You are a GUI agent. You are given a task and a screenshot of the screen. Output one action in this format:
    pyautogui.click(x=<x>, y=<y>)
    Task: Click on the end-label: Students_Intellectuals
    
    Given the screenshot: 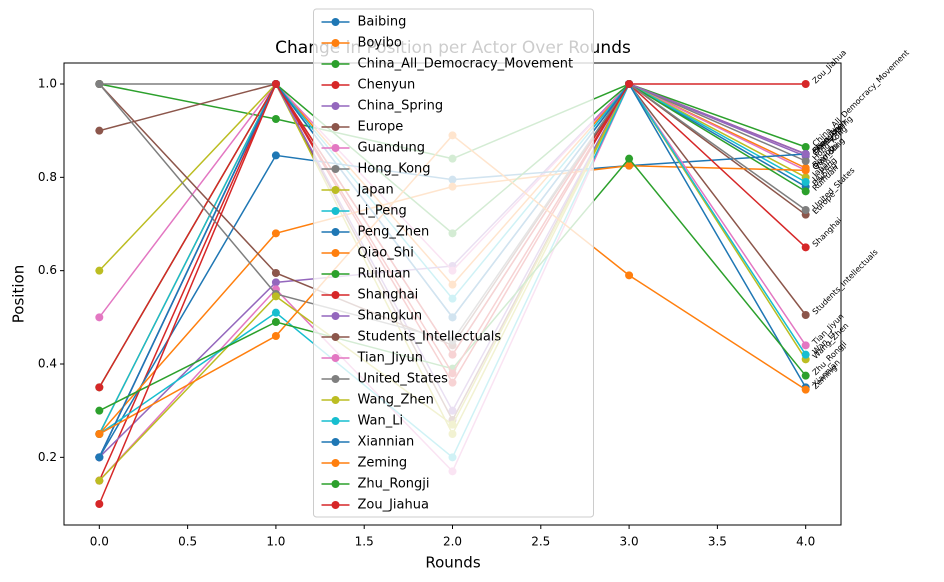 What is the action you would take?
    pyautogui.click(x=845, y=282)
    